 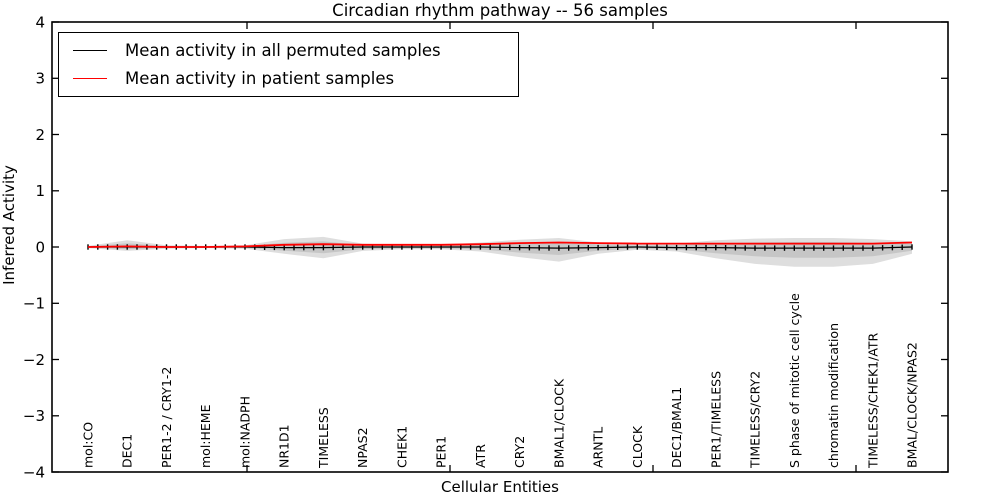 What do you see at coordinates (88, 445) in the screenshot?
I see `svg-text: mol:CO` at bounding box center [88, 445].